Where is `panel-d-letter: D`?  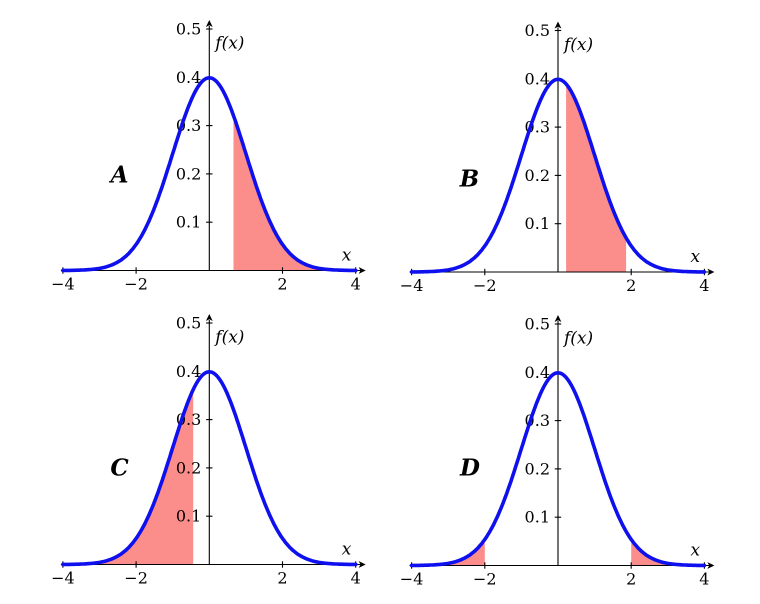 panel-d-letter: D is located at coordinates (470, 468).